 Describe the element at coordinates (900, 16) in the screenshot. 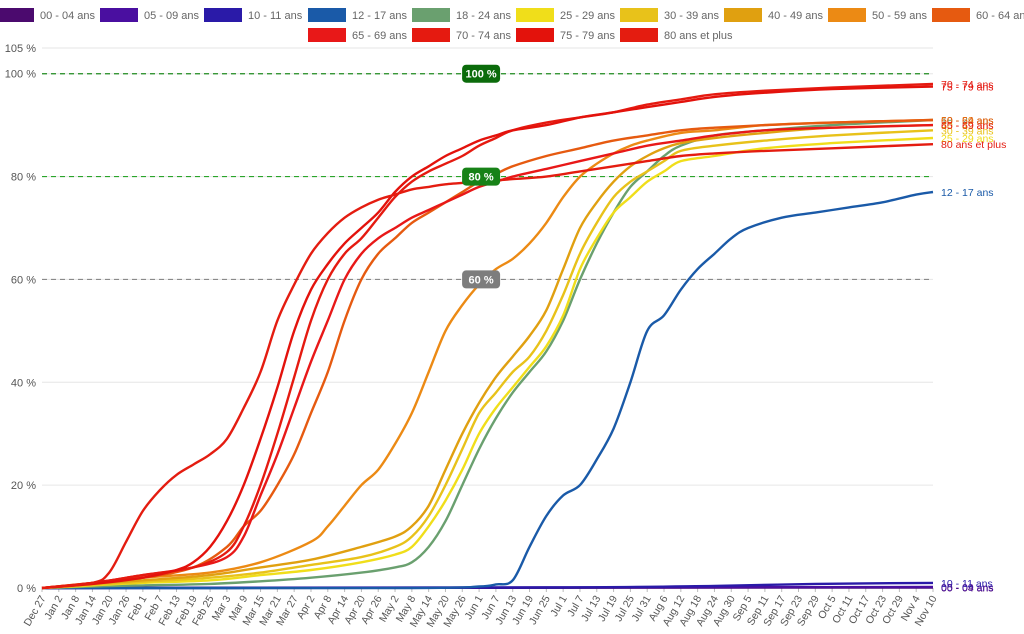

I see `legend-label: 50 - 59 ans` at that location.